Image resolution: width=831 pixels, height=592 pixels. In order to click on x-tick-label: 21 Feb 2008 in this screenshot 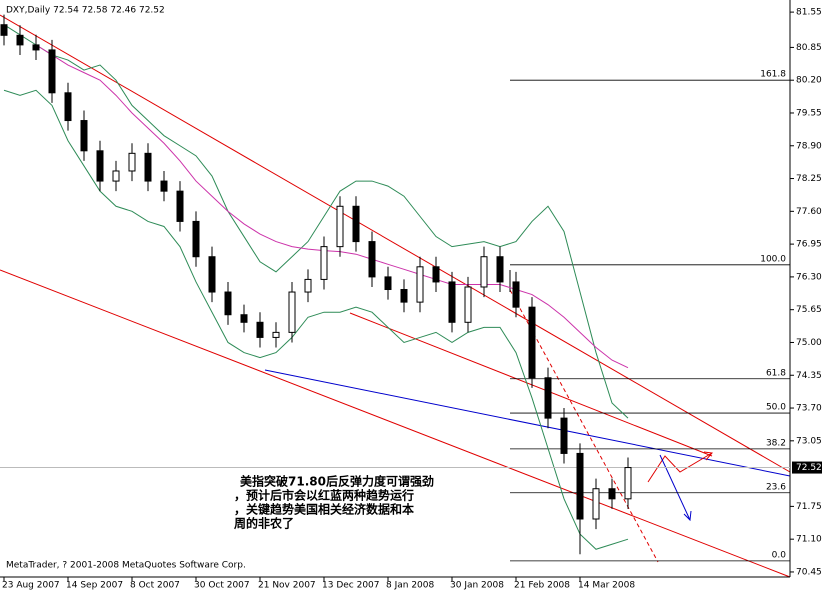, I will do `click(542, 586)`.